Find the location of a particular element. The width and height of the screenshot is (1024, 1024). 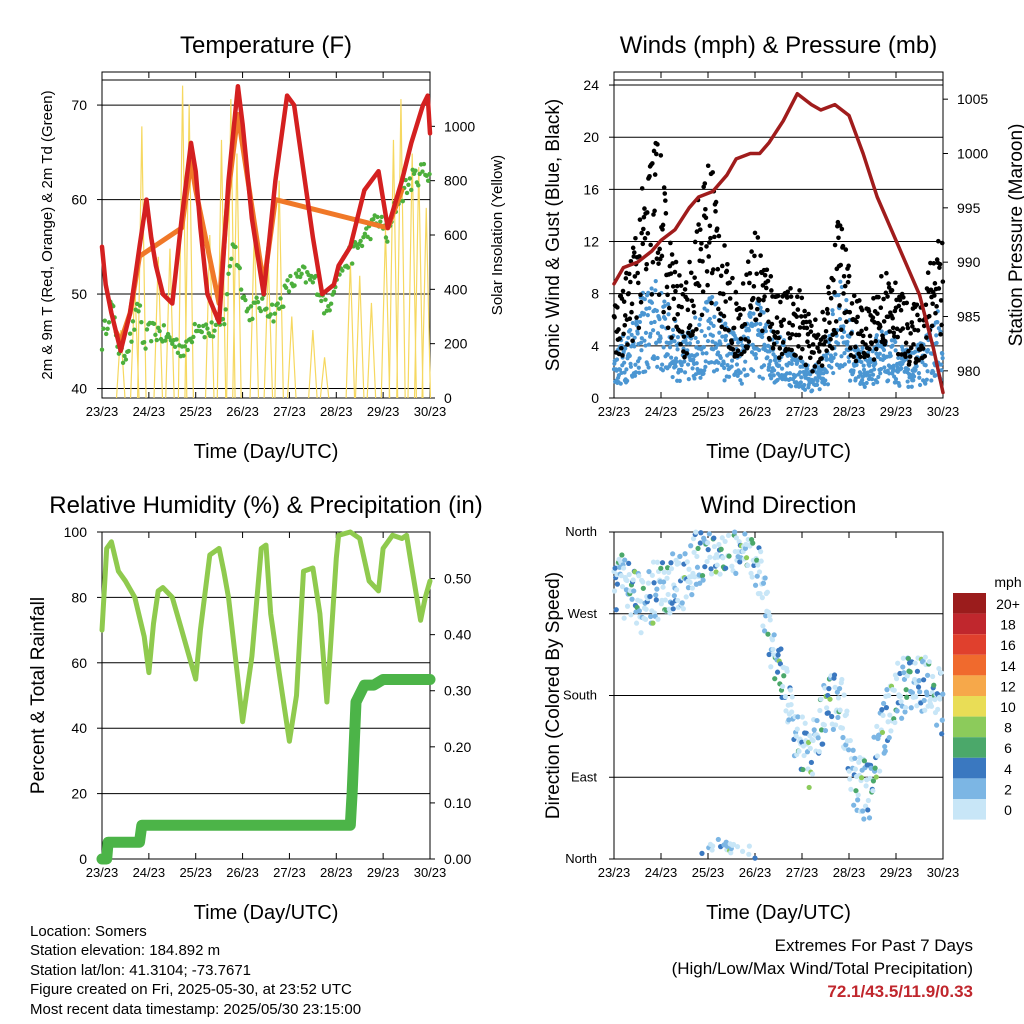

x-tick-label-2: 25/23 is located at coordinates (195, 872).